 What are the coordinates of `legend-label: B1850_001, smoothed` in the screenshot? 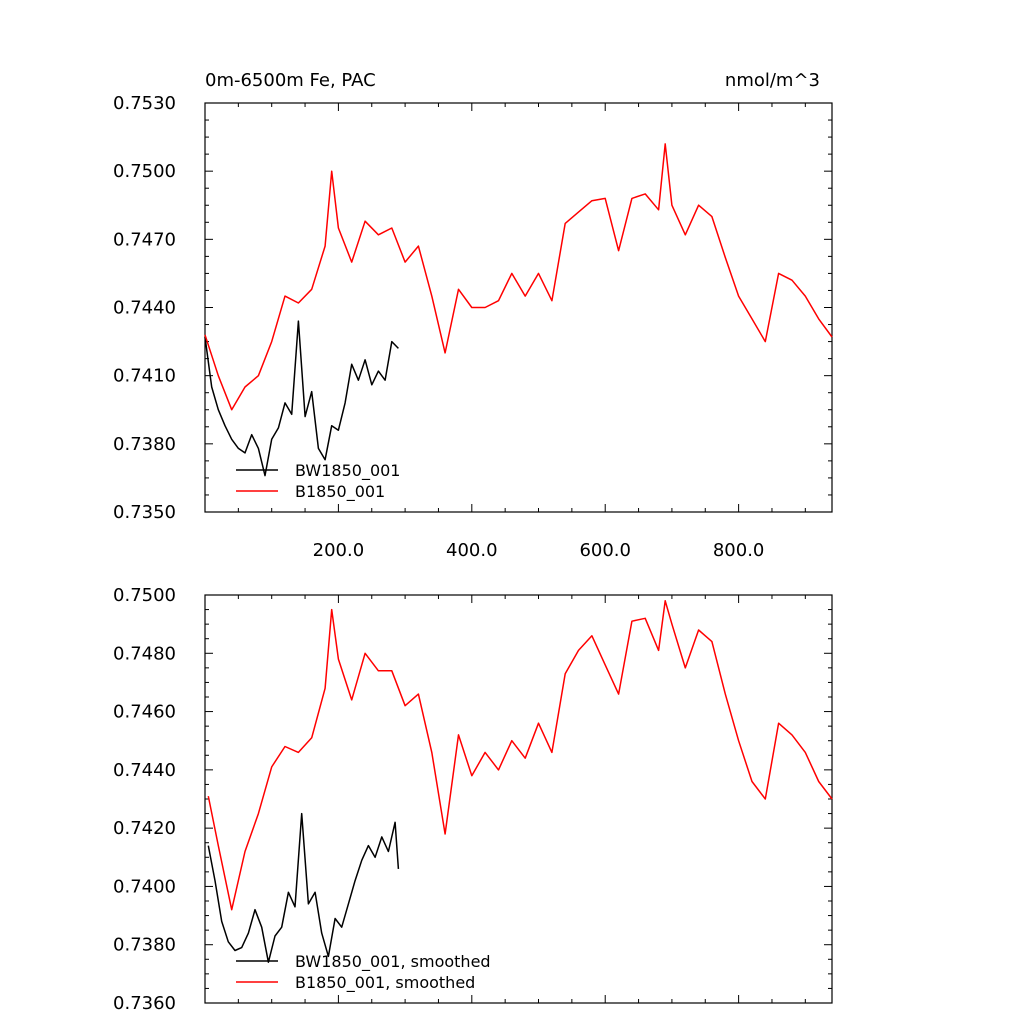 It's located at (385, 983).